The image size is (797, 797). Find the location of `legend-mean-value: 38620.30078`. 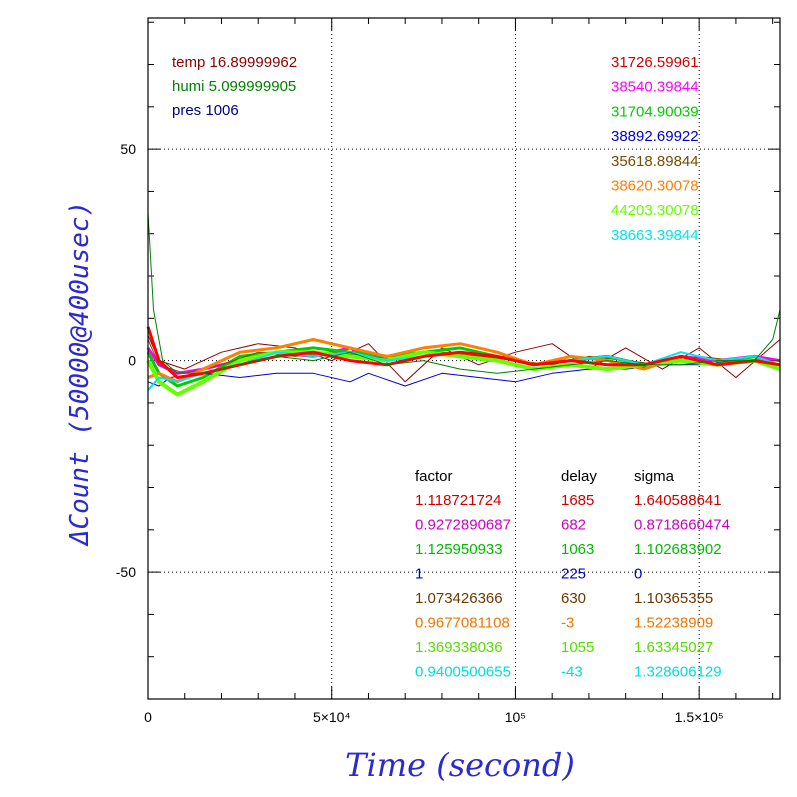

legend-mean-value: 38620.30078 is located at coordinates (655, 186).